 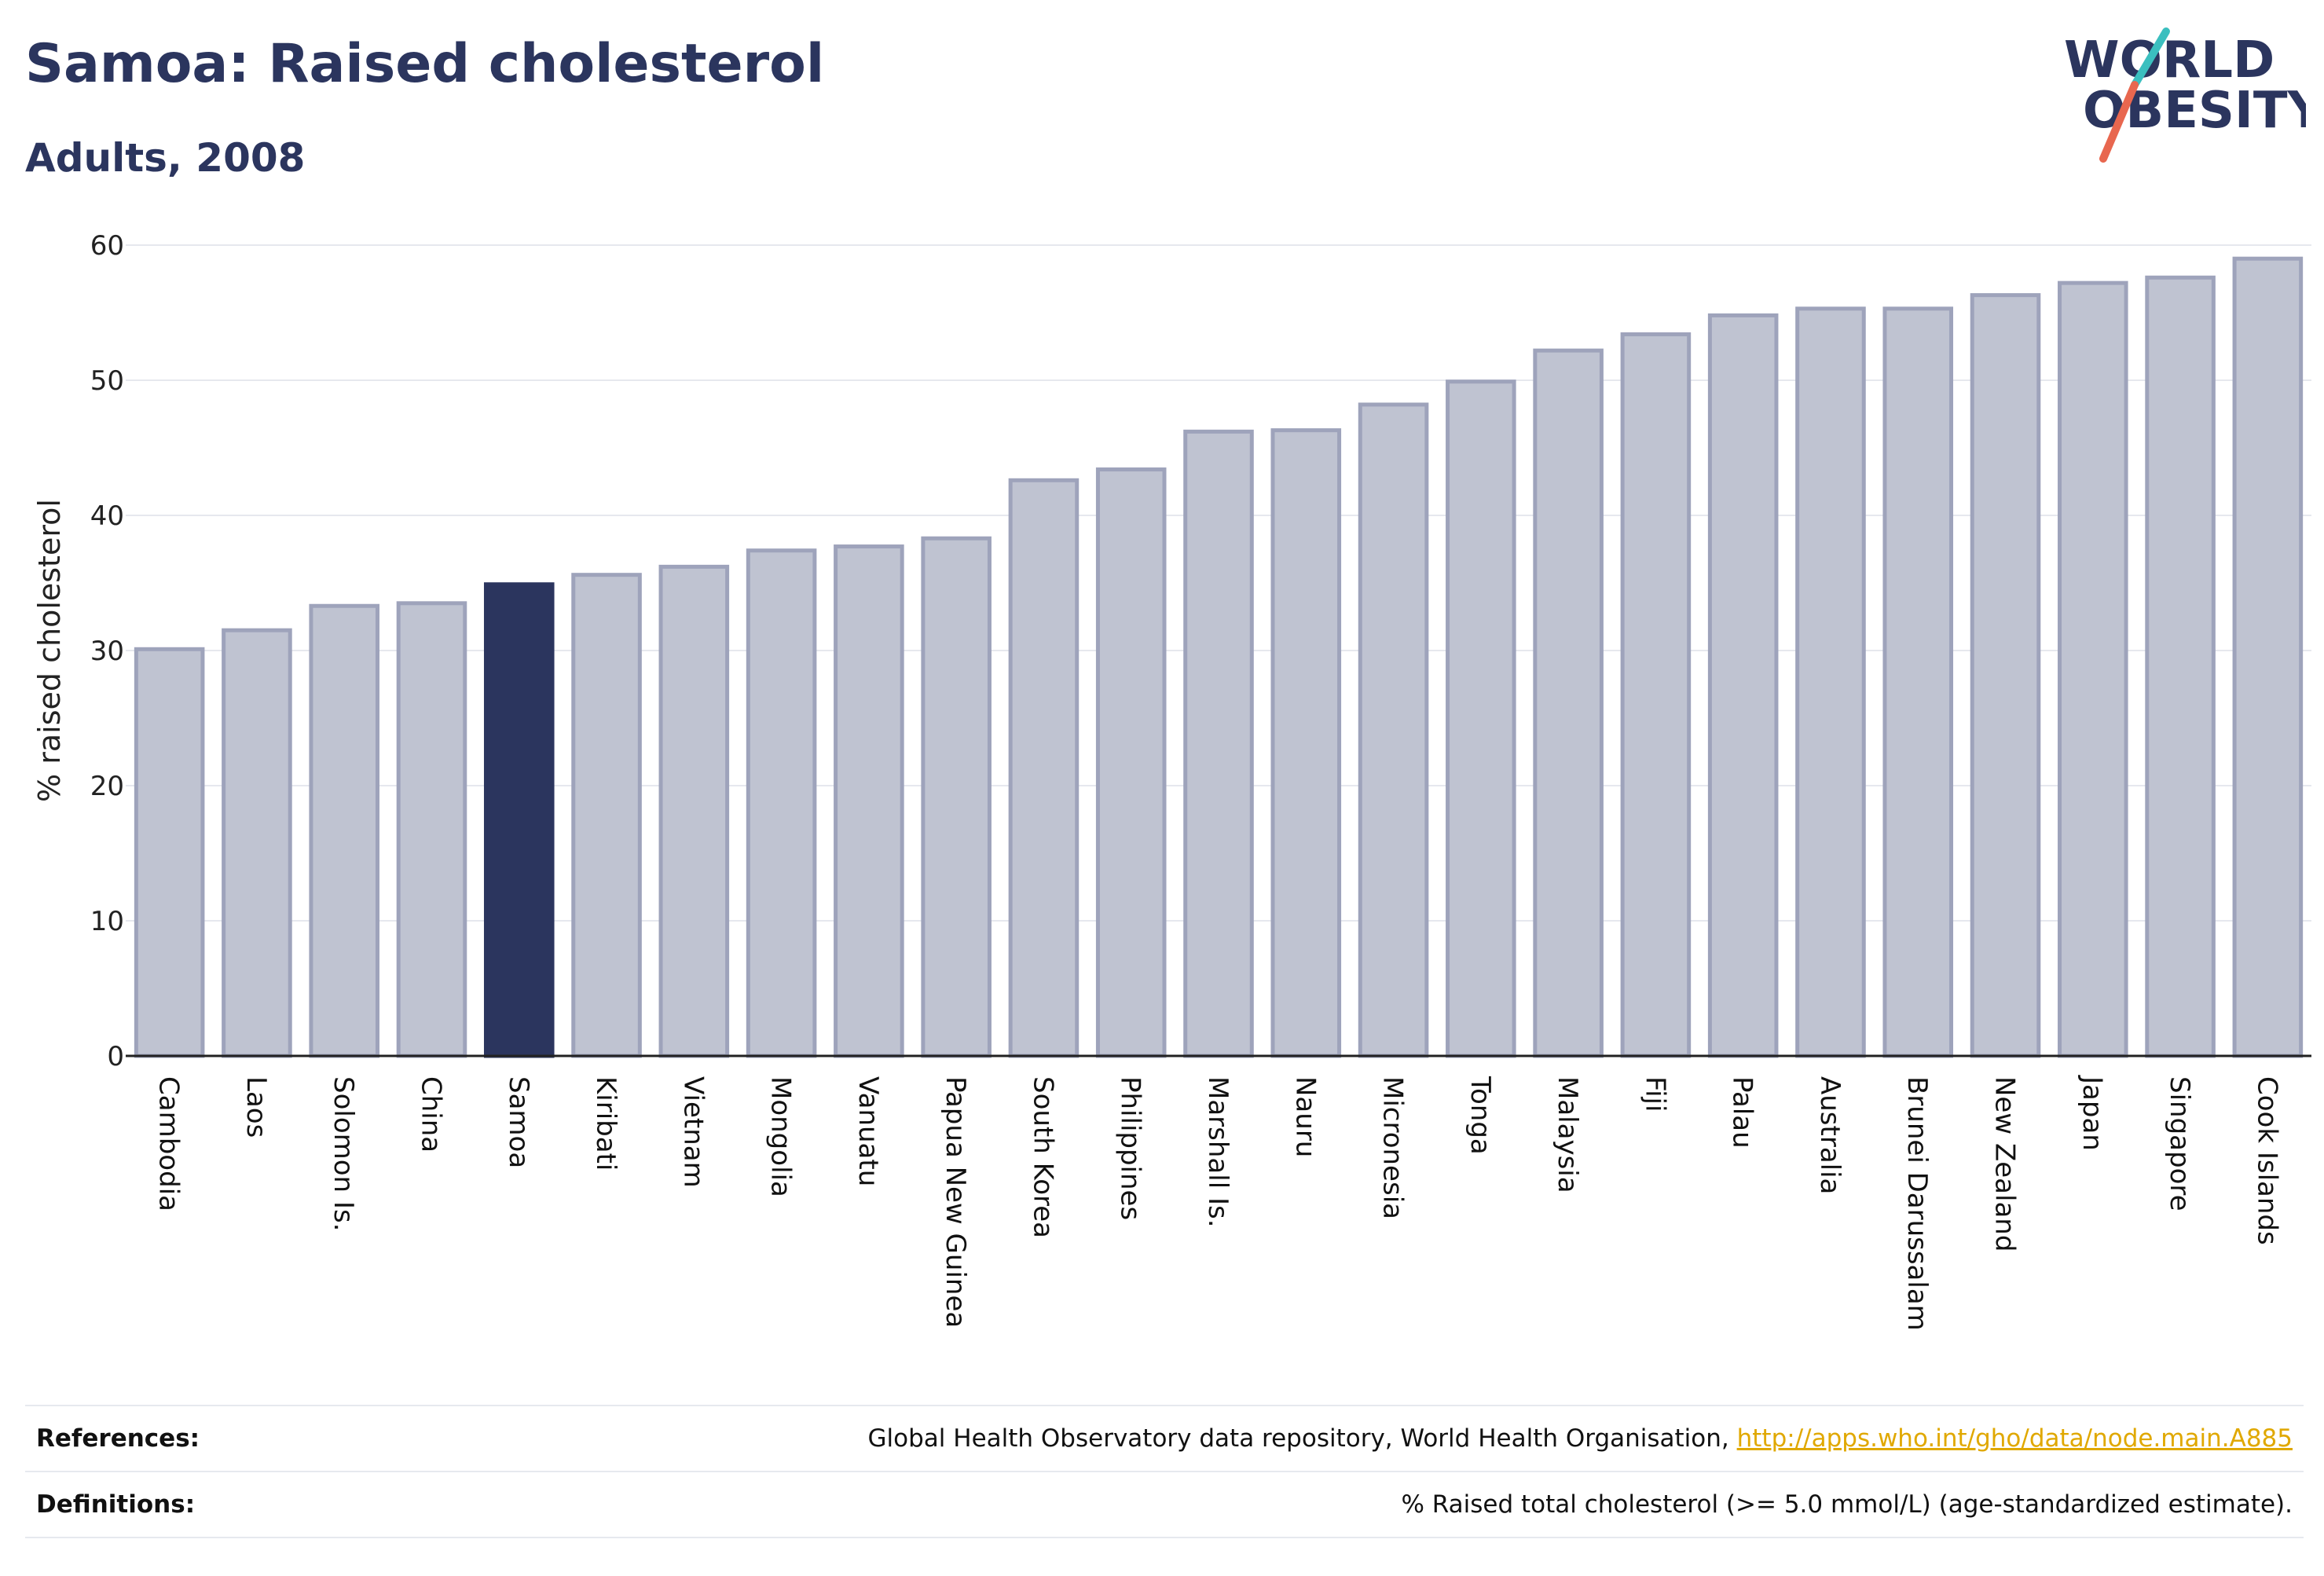 What do you see at coordinates (868, 1131) in the screenshot?
I see `x-tick-label: Vanuatu` at bounding box center [868, 1131].